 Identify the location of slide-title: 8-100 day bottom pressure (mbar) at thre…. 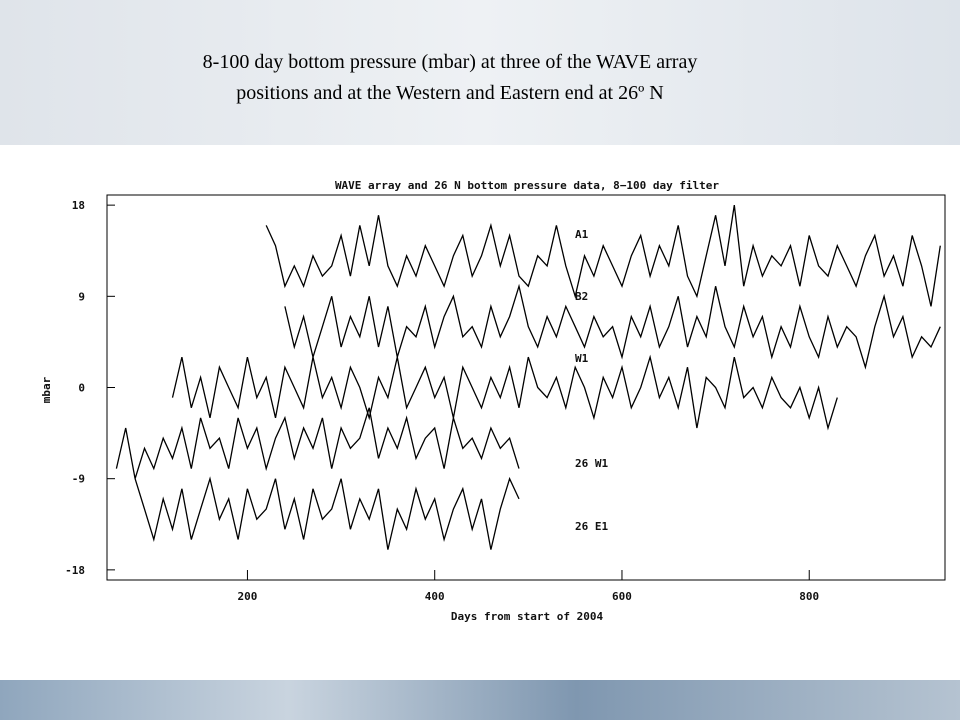
(450, 62).